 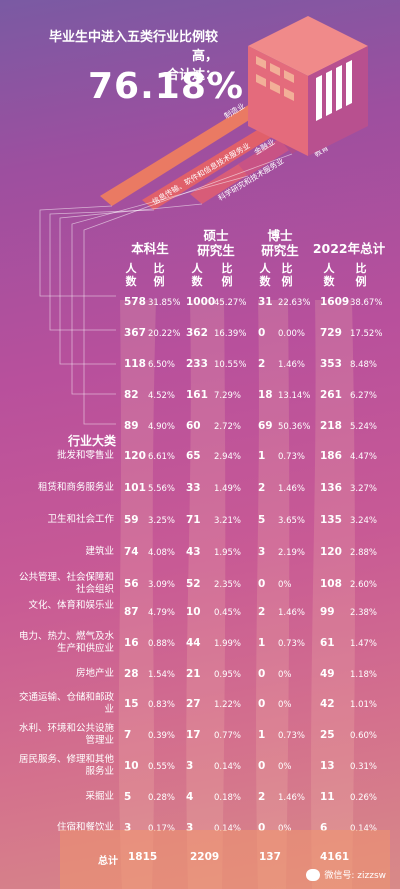 I want to click on industry-label: 住宿和餐饮业, so click(x=85, y=827).